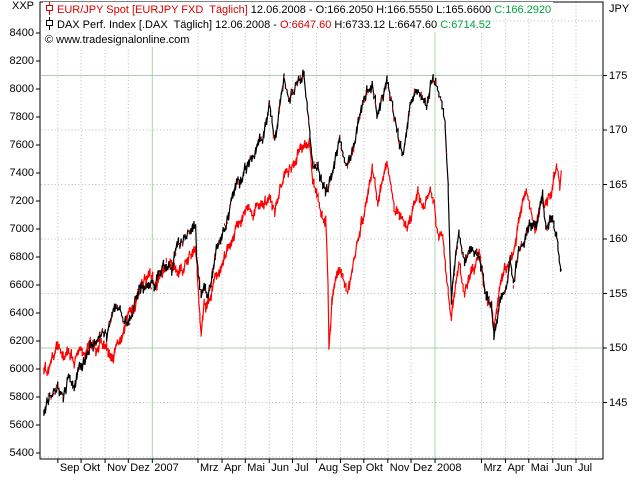  What do you see at coordinates (618, 75) in the screenshot?
I see `right-axis-tick-label: 175` at bounding box center [618, 75].